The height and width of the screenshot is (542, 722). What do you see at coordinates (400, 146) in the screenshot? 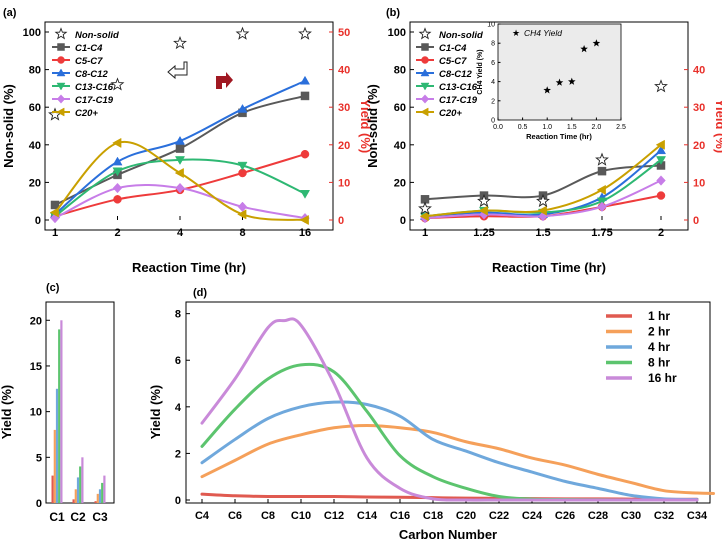
I see `left-tick-label: 40` at bounding box center [400, 146].